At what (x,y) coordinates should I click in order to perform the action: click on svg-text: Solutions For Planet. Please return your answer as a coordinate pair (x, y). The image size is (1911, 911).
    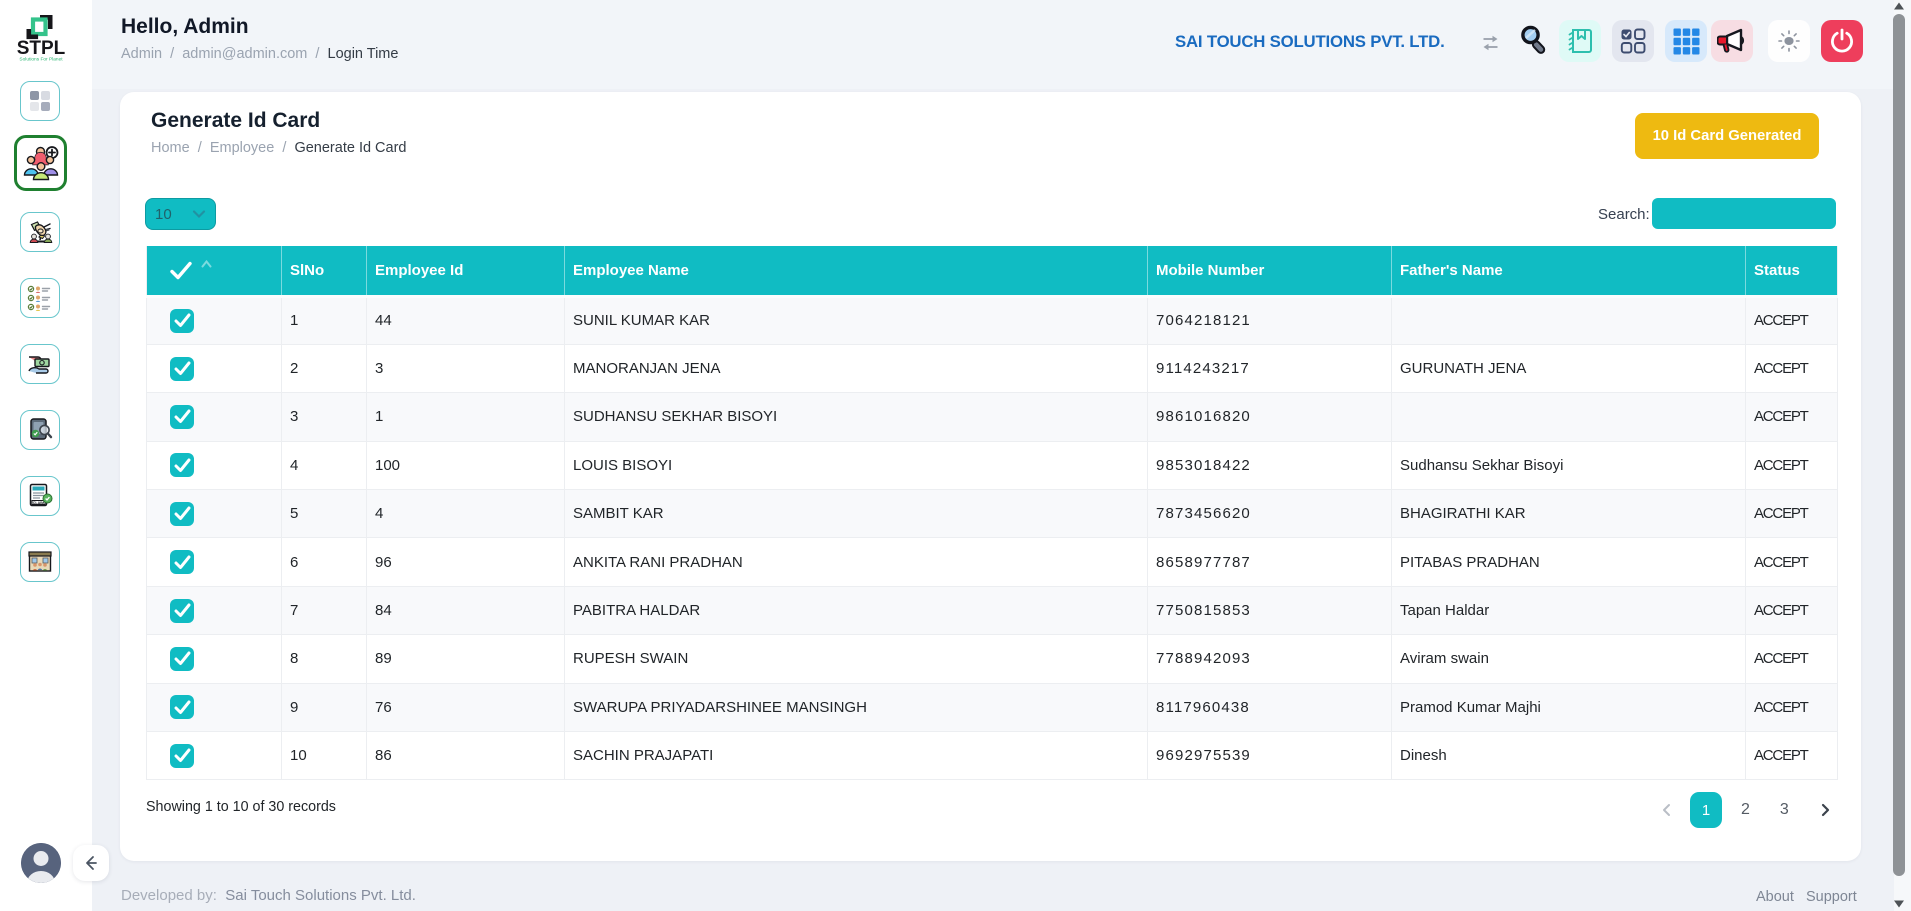
    Looking at the image, I should click on (41, 60).